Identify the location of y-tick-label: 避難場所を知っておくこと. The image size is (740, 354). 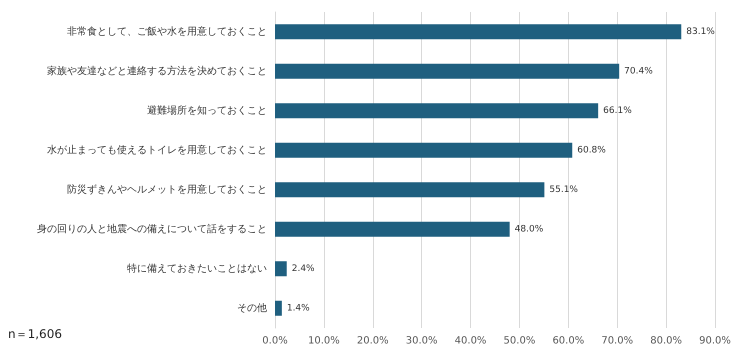
(207, 110).